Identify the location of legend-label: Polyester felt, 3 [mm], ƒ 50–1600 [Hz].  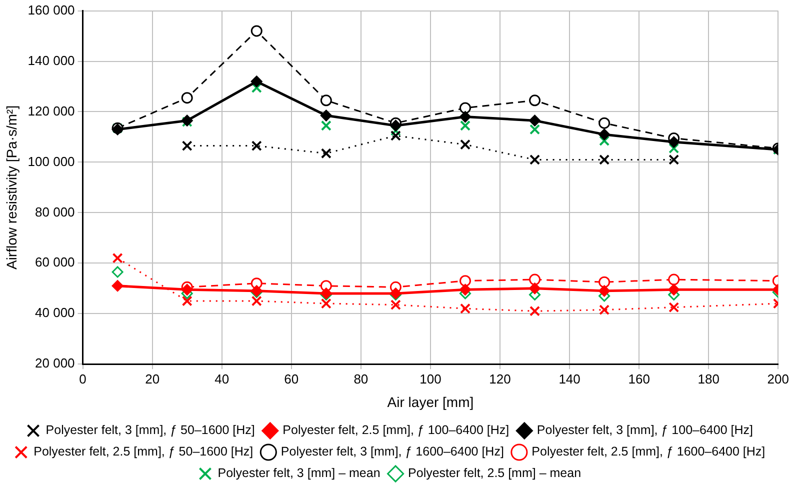
(150, 430).